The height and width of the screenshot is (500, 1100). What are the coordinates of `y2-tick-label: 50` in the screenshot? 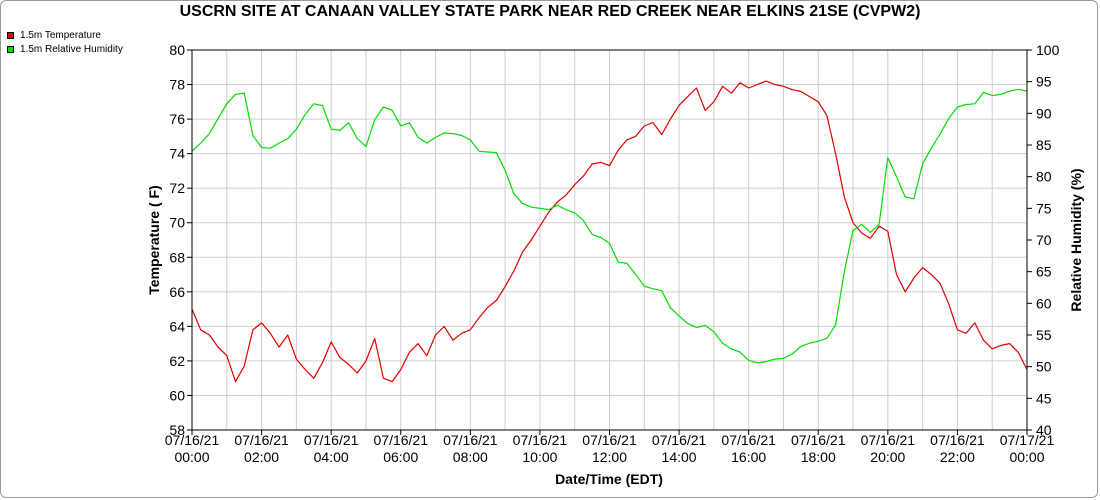 It's located at (1044, 367).